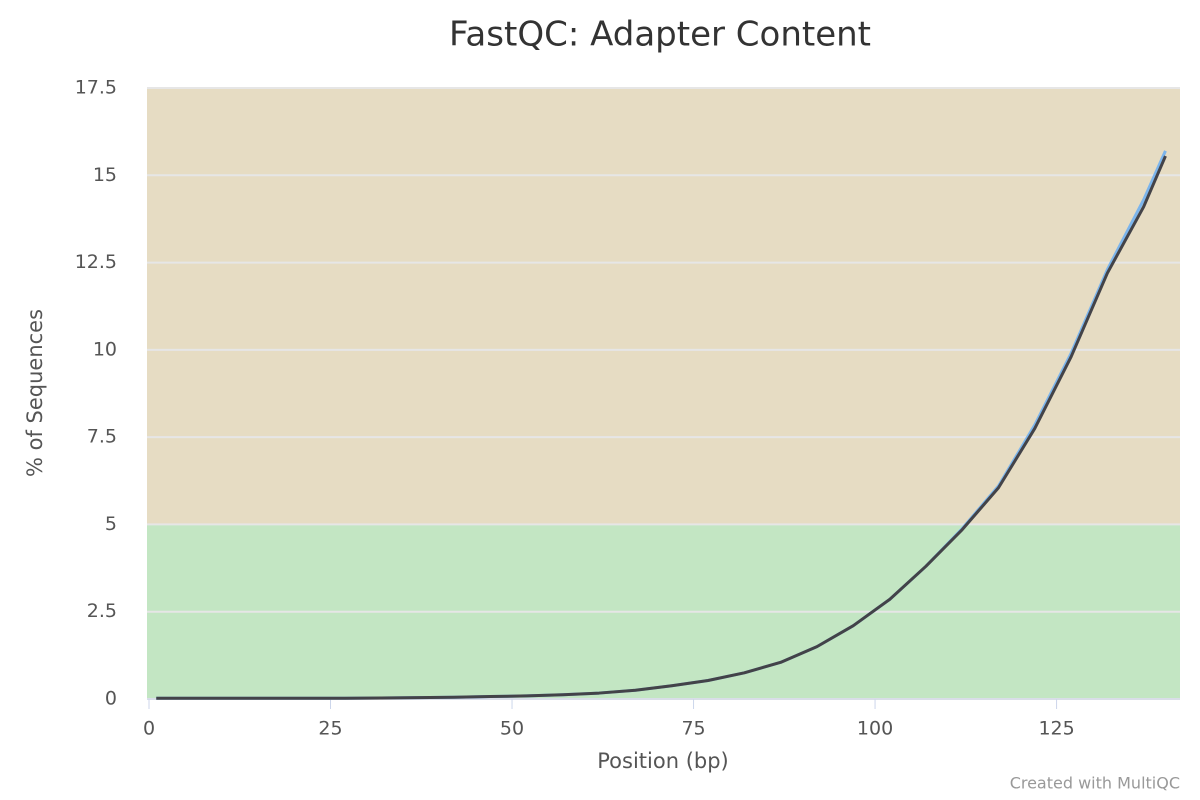 The height and width of the screenshot is (800, 1200). What do you see at coordinates (105, 349) in the screenshot?
I see `y-tick-label: 10` at bounding box center [105, 349].